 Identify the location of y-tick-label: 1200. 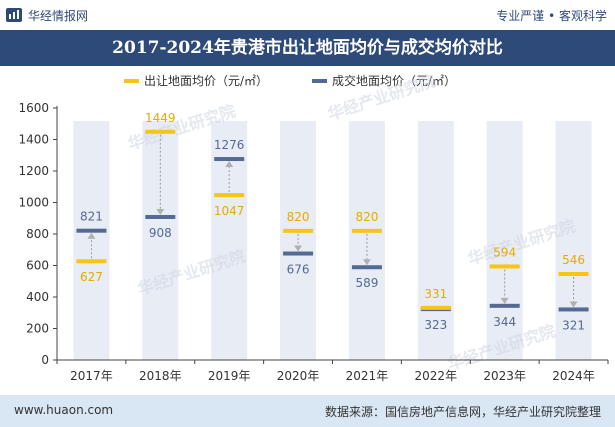
(33, 171).